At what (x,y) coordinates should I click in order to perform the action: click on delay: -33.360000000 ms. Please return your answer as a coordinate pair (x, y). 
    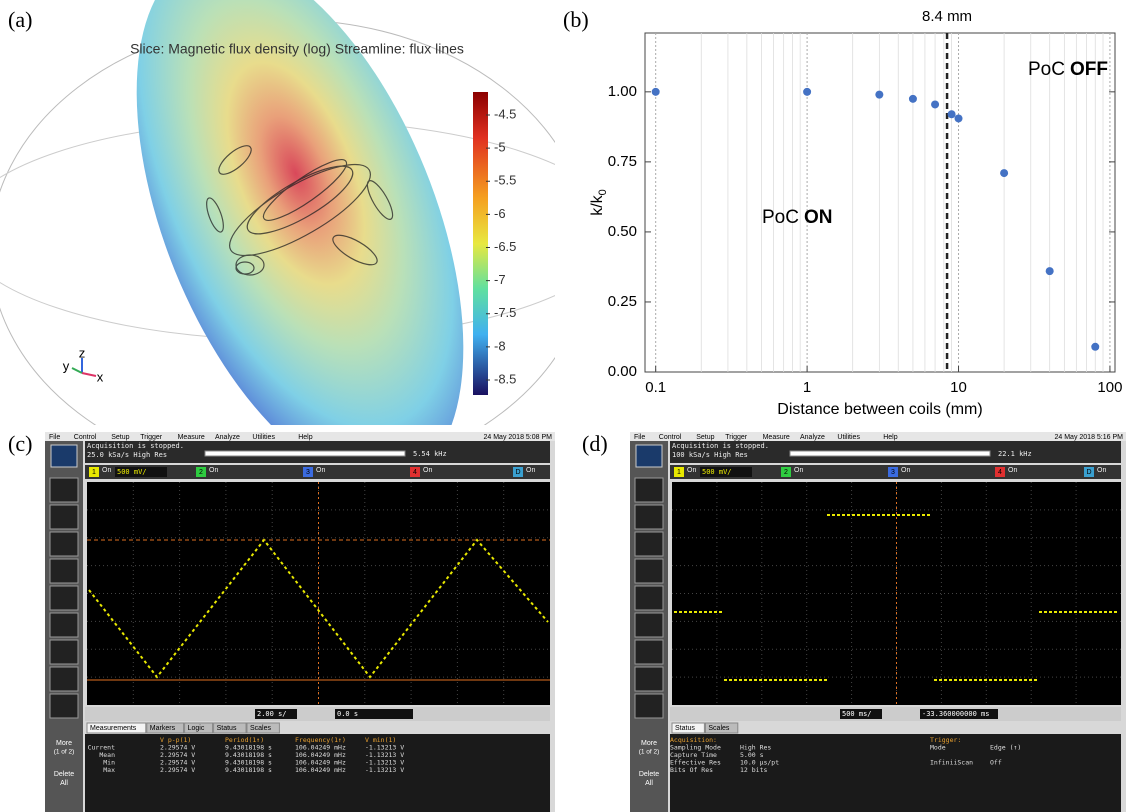
    Looking at the image, I should click on (955, 714).